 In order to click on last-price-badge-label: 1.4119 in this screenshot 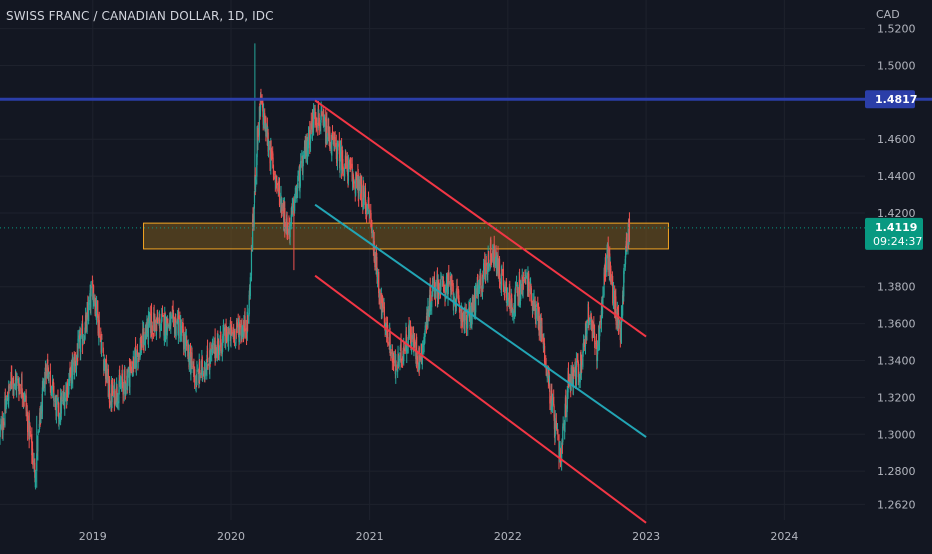, I will do `click(896, 227)`.